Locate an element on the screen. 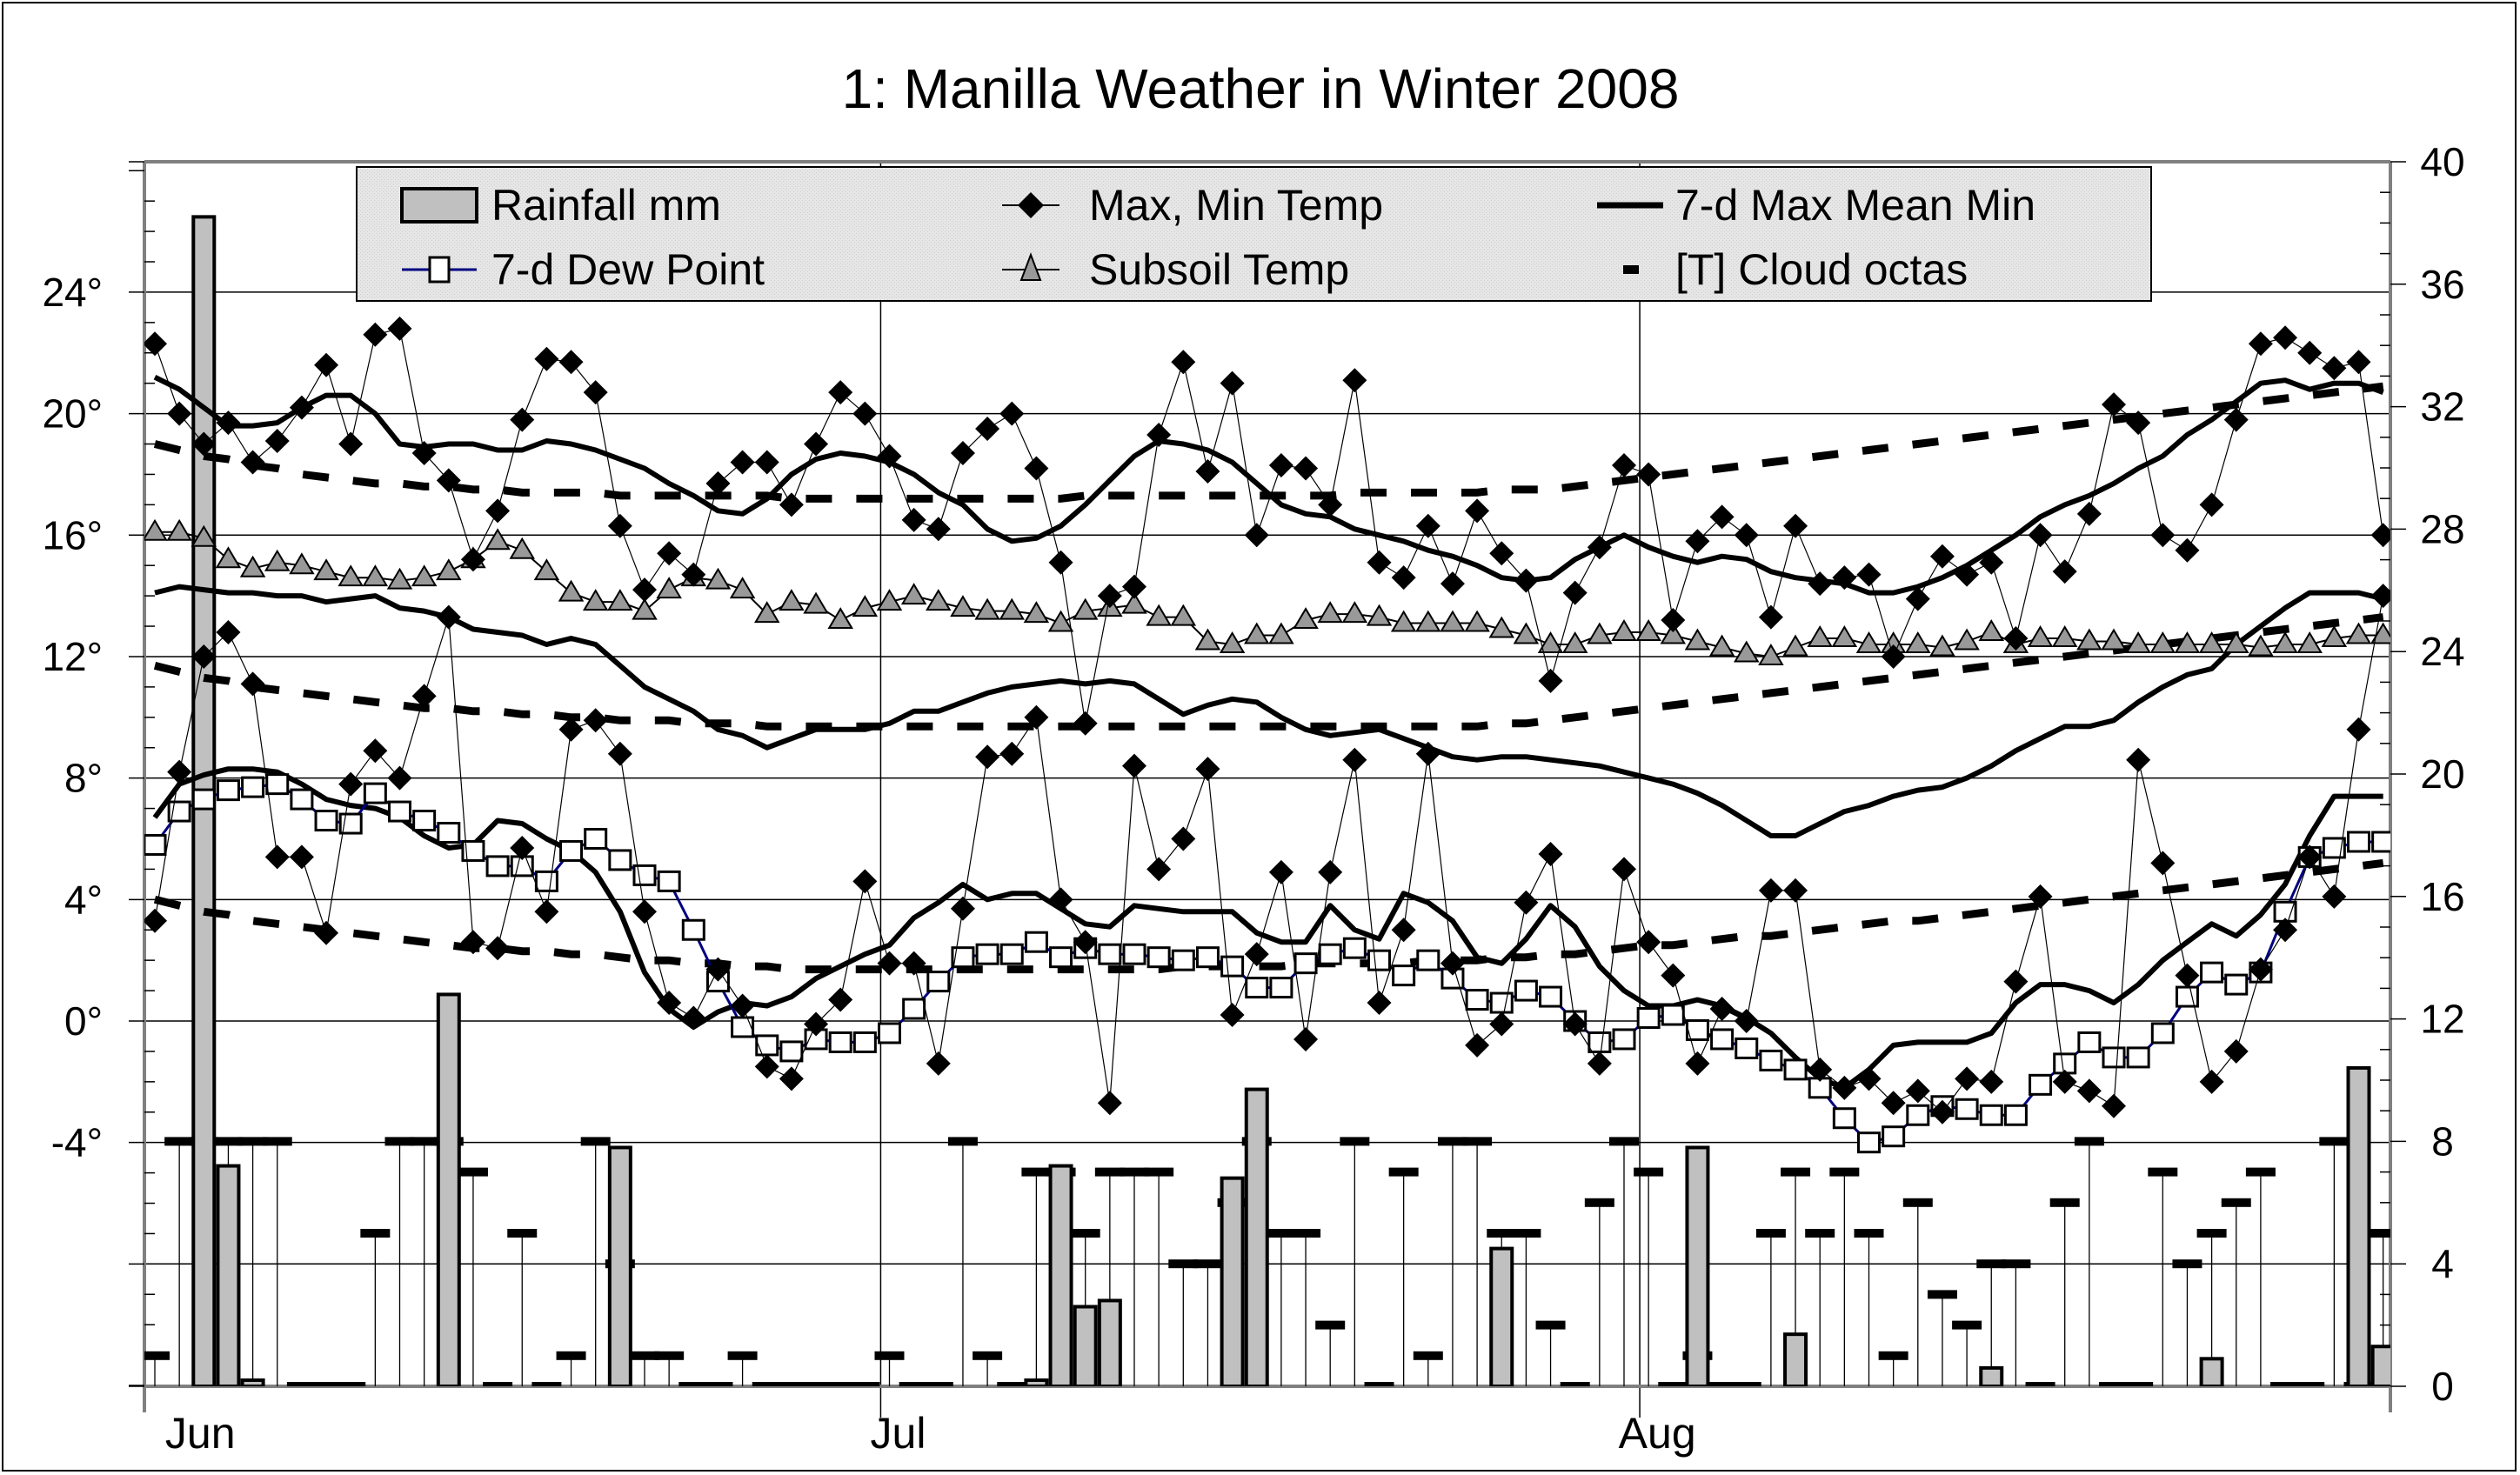  left-tick-label: 20° is located at coordinates (72, 414).